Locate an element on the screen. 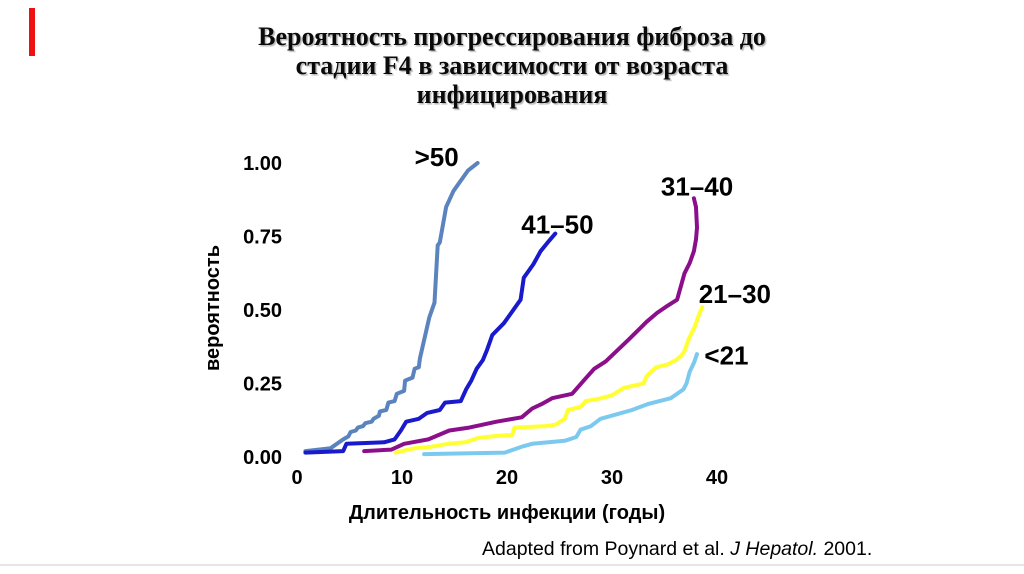 The height and width of the screenshot is (574, 1024). citation-prefix: Adapted from Poynard et al. is located at coordinates (606, 549).